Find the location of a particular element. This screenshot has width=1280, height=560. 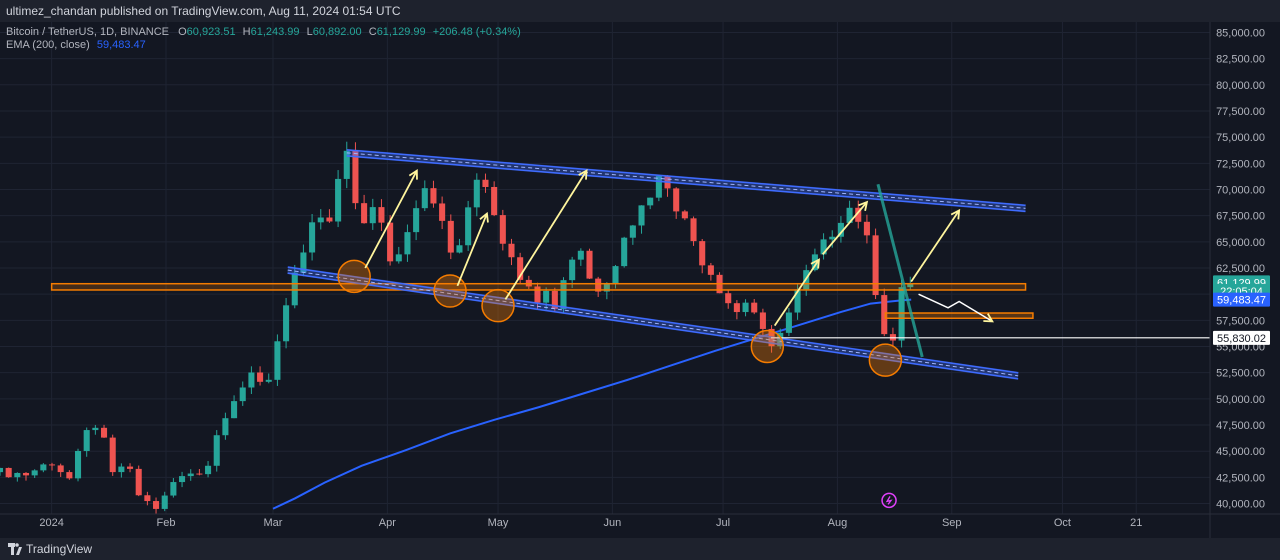

x-tick-label: Jul is located at coordinates (723, 523).